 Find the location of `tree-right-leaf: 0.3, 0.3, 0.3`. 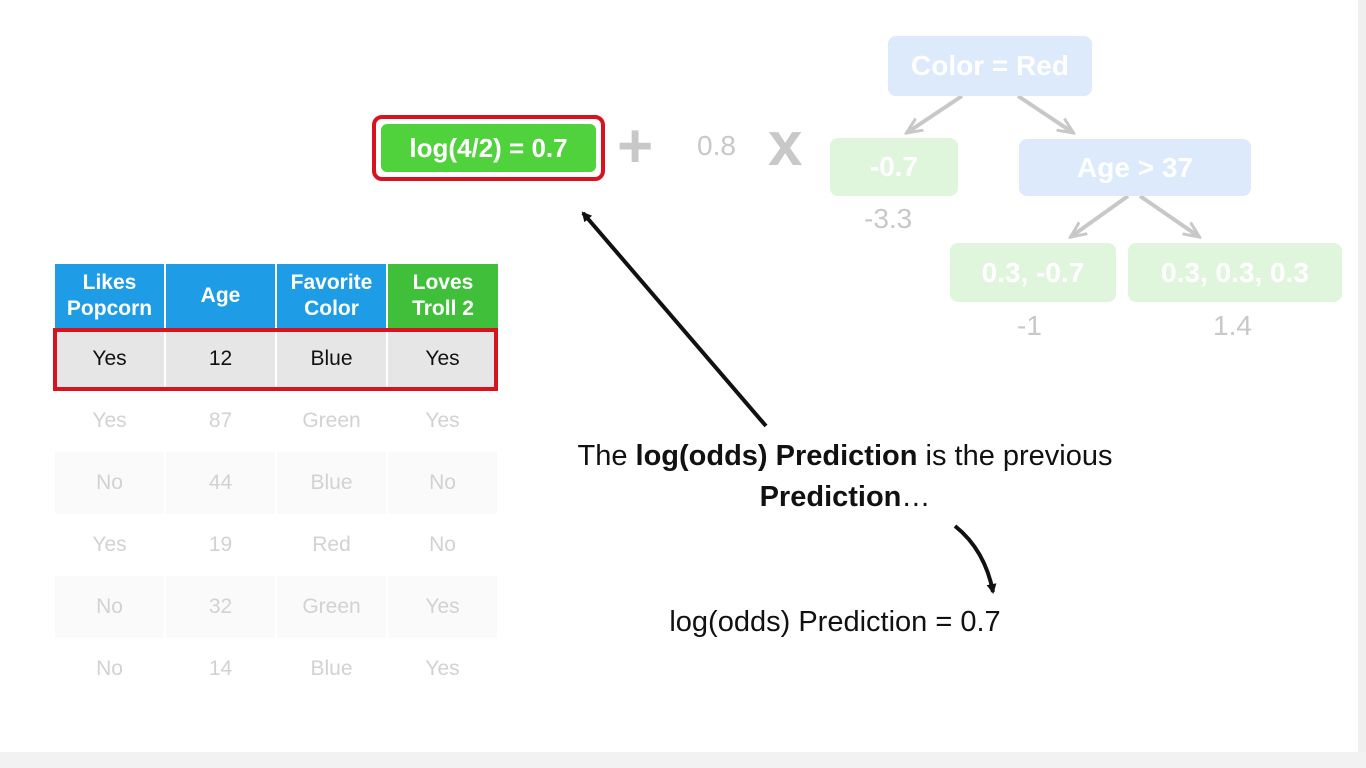

tree-right-leaf: 0.3, 0.3, 0.3 is located at coordinates (1235, 272).